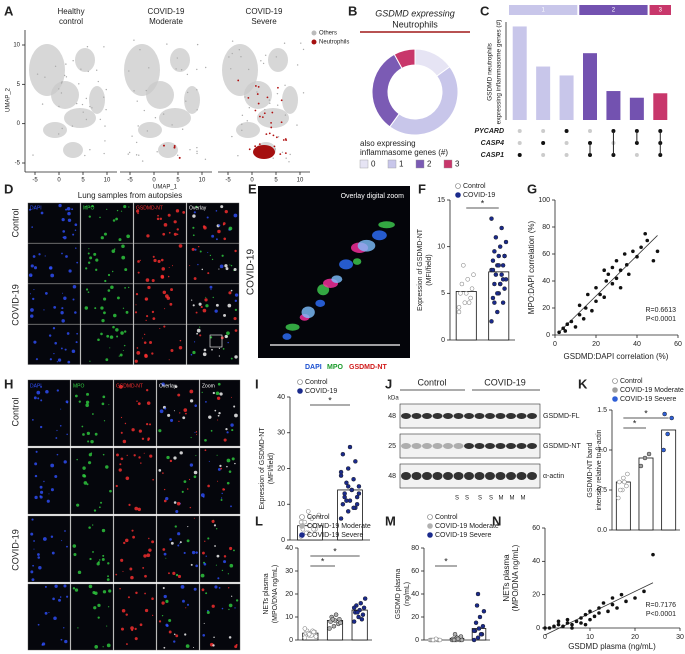 This screenshot has width=685, height=654. Describe the element at coordinates (616, 356) in the screenshot. I see `x-axis-label: GSDMD:DAPI correlation (%)` at that location.